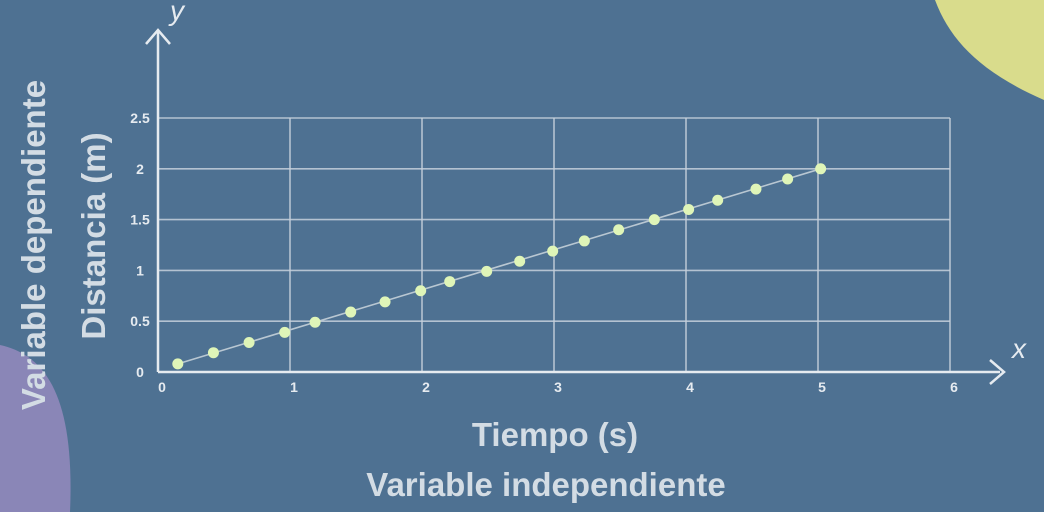  I want to click on y-tick-label: 2.5, so click(140, 118).